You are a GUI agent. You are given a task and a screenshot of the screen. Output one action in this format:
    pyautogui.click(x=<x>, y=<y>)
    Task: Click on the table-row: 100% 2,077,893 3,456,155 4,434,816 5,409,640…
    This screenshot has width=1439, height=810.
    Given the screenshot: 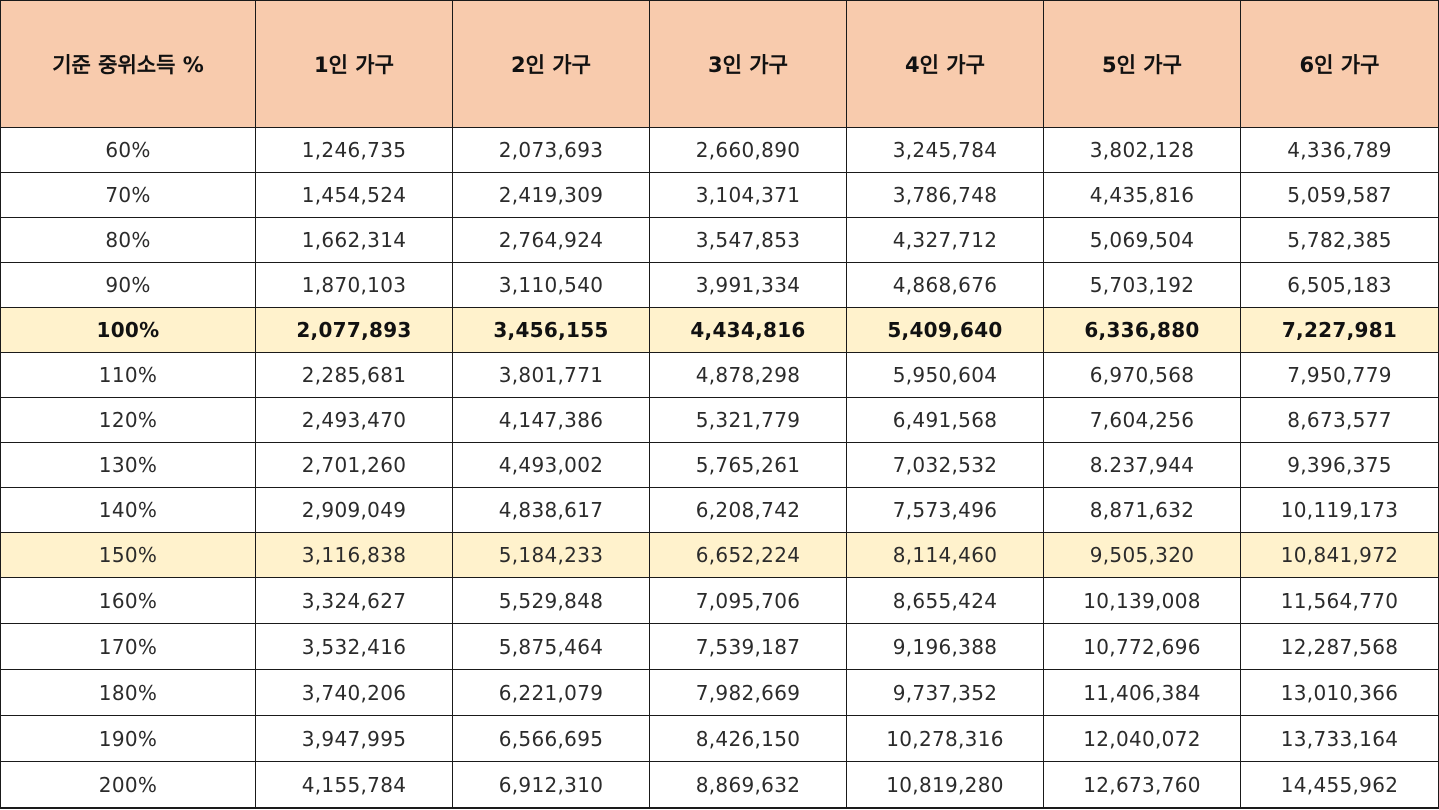 What is the action you would take?
    pyautogui.click(x=719, y=330)
    